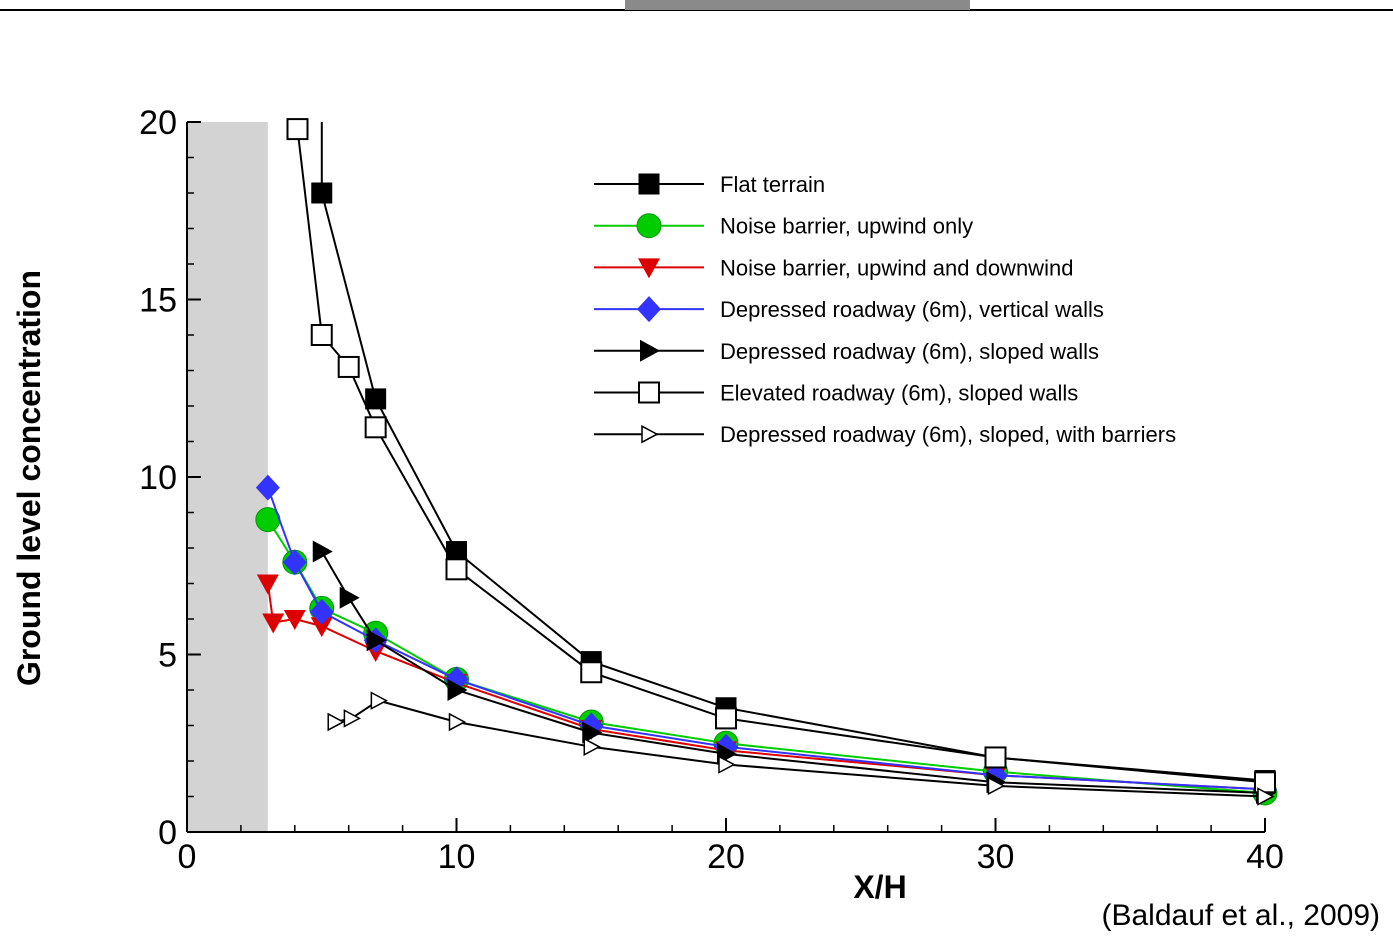  What do you see at coordinates (167, 833) in the screenshot?
I see `y-tick-label: 0` at bounding box center [167, 833].